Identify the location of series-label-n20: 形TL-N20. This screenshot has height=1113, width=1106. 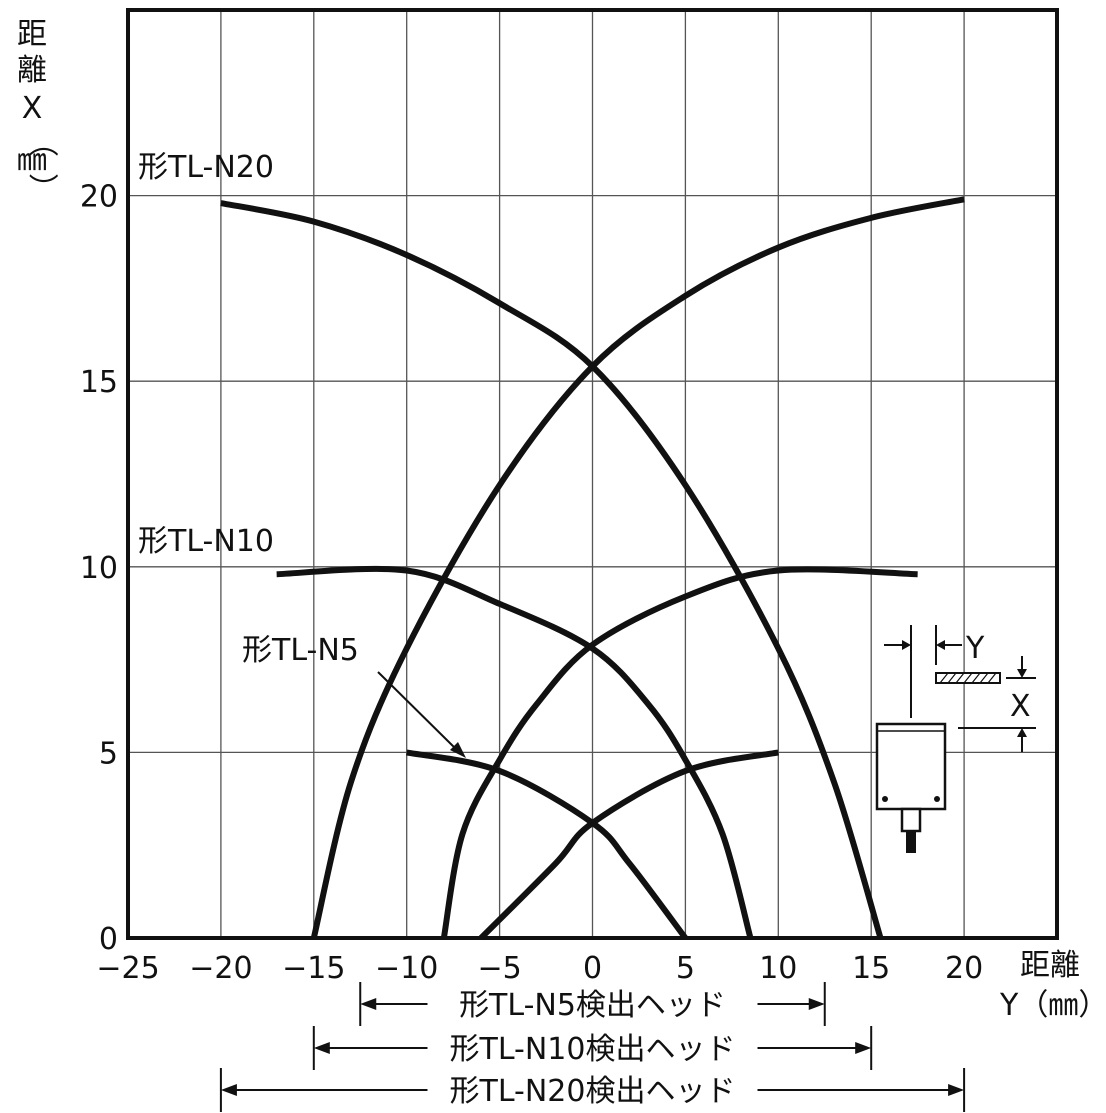
(206, 167).